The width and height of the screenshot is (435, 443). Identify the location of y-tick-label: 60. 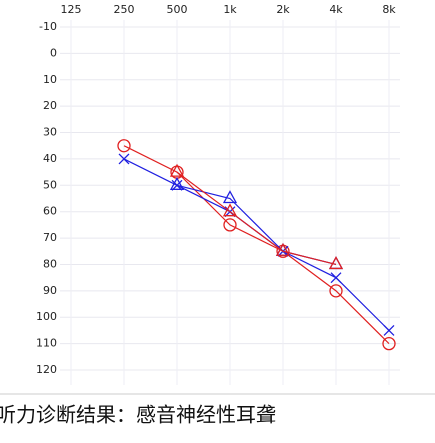
(50, 211).